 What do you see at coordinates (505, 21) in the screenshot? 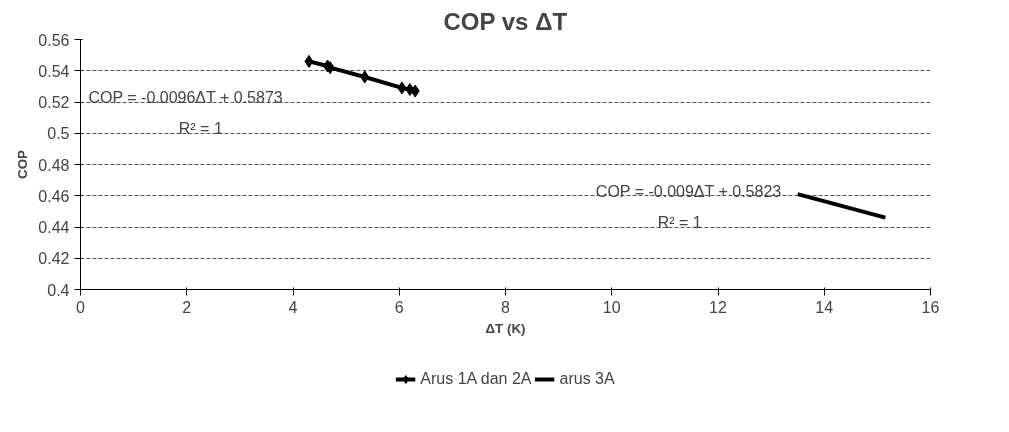
I see `chart-title: COP vs ΔT` at bounding box center [505, 21].